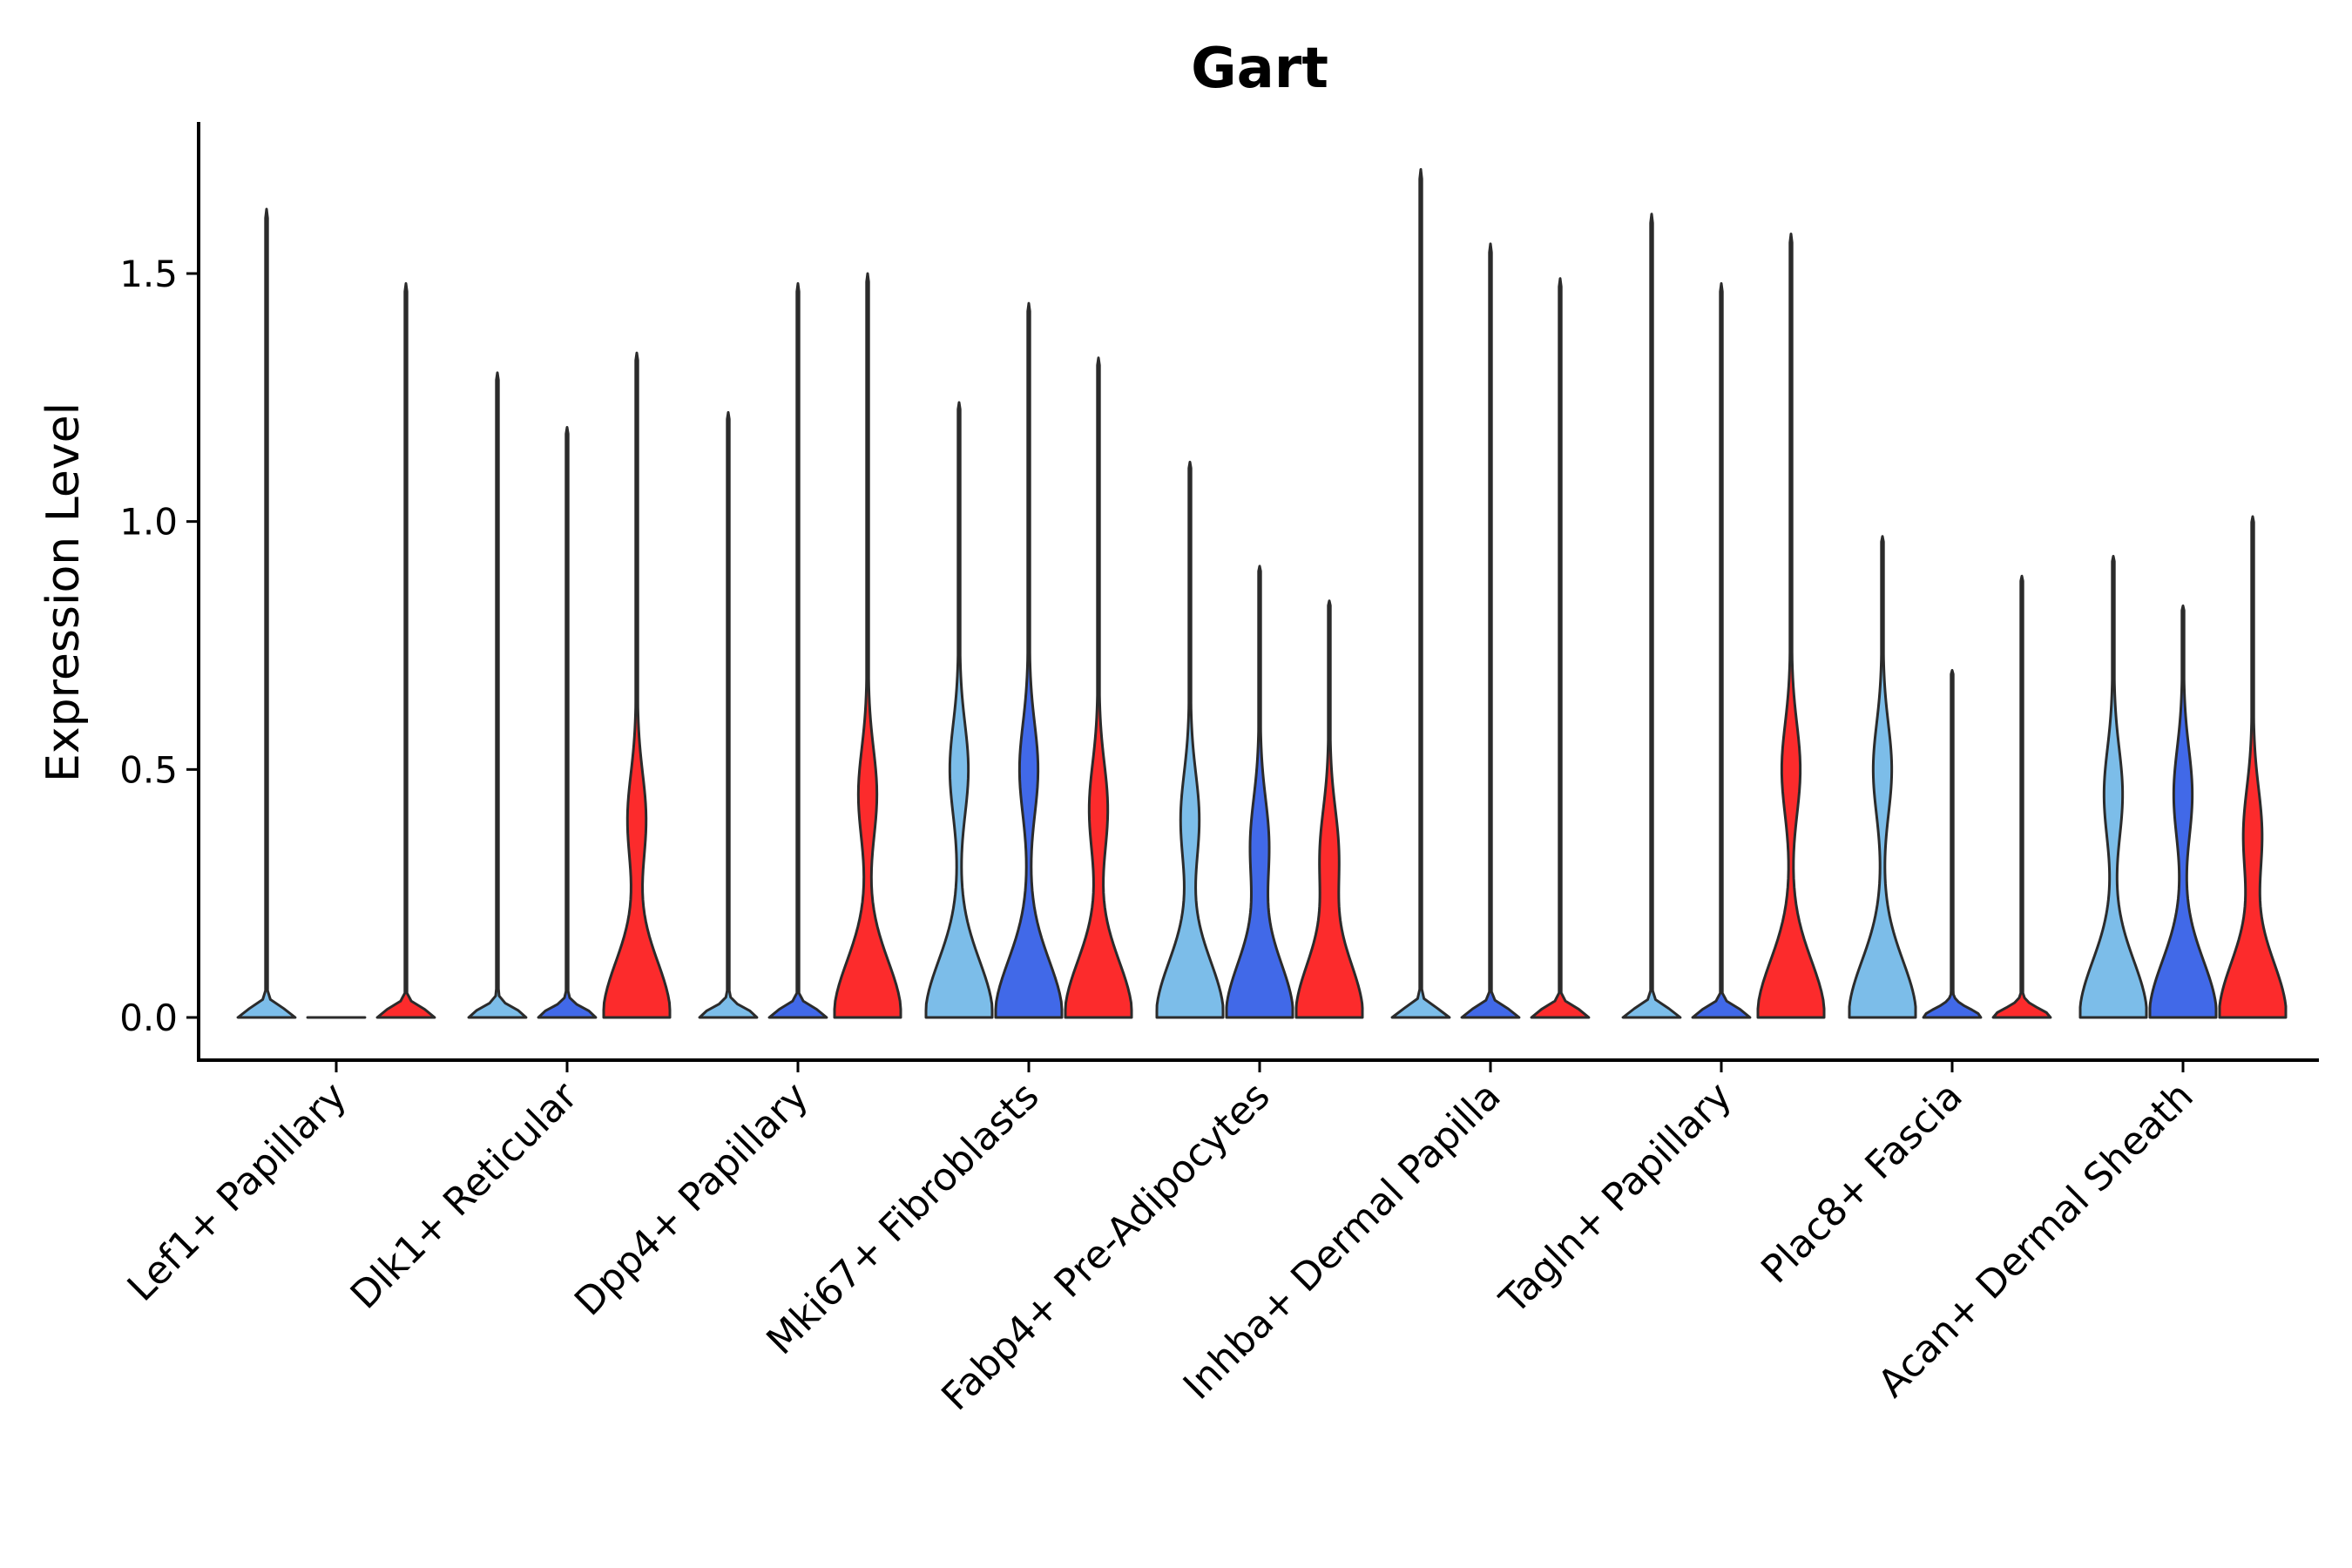 This screenshot has height=1568, width=2352. What do you see at coordinates (1862, 1183) in the screenshot?
I see `x-category-label-7: Plac8+ Fascia` at bounding box center [1862, 1183].